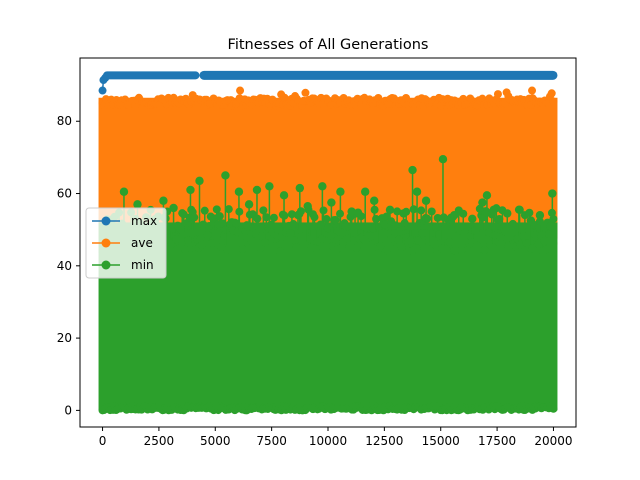 The image size is (640, 480). I want to click on y-tick-label-2: 40, so click(64, 266).